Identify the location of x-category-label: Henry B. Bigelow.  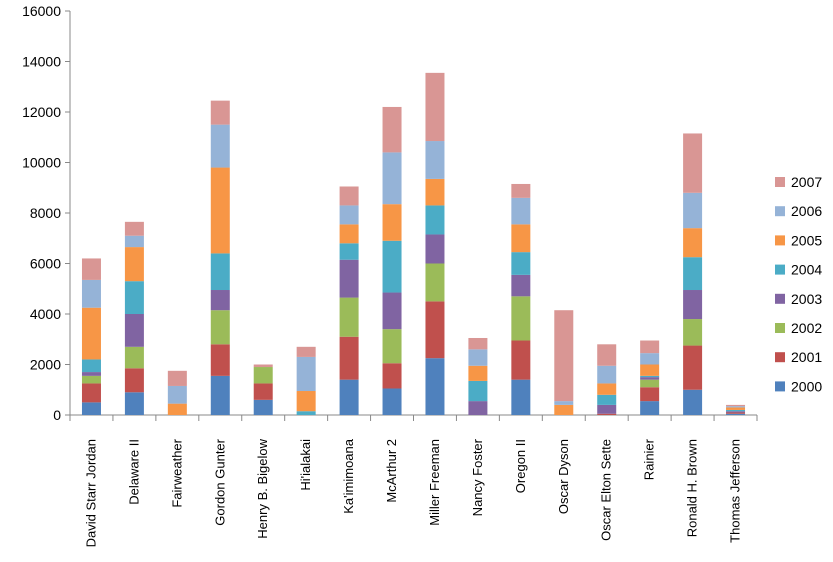
(262, 488).